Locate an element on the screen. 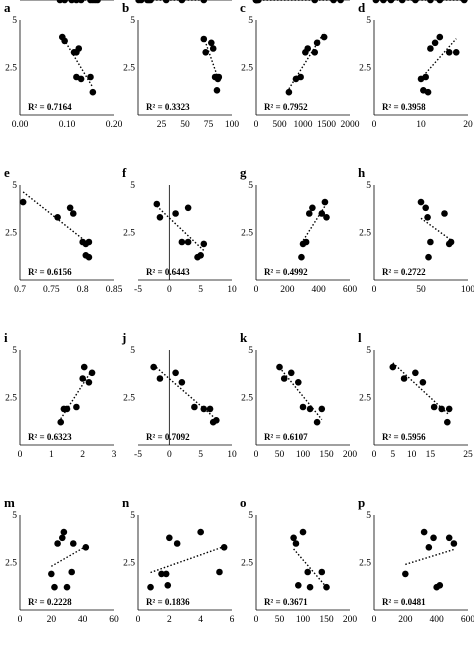 Image resolution: width=474 pixels, height=668 pixels. panel-label: t is located at coordinates (242, 1).